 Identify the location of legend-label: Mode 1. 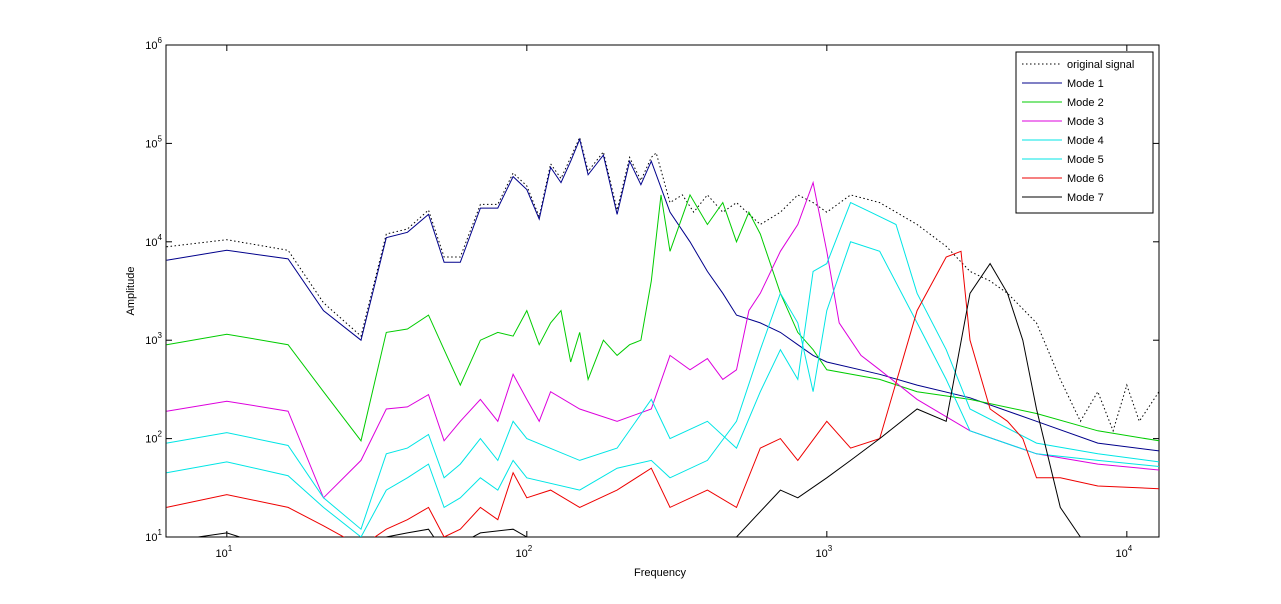
(1085, 84).